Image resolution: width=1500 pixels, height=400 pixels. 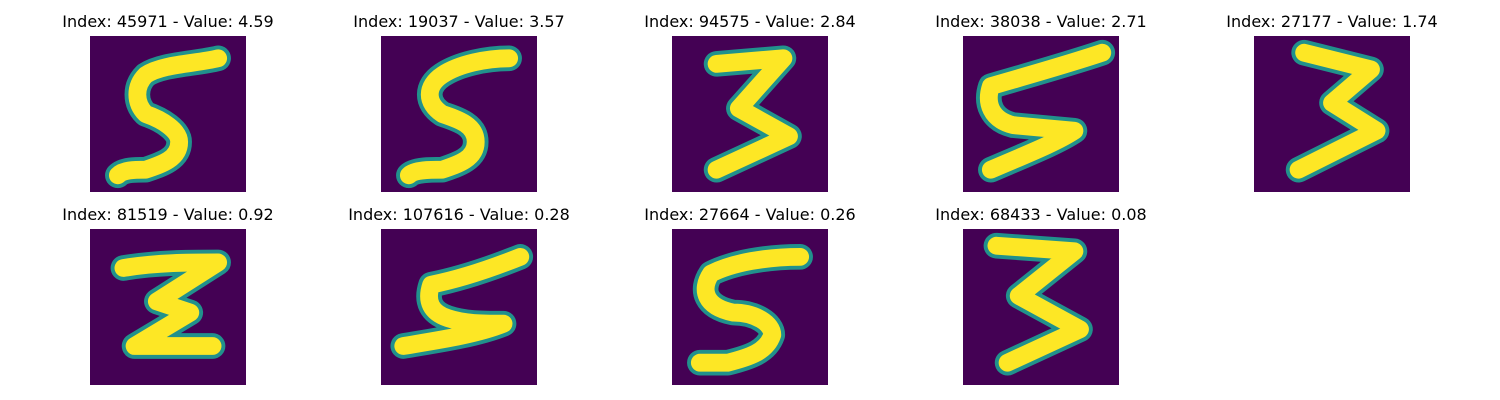 What do you see at coordinates (750, 21) in the screenshot?
I see `panel-title: Index: 94575 - Value: 2.84` at bounding box center [750, 21].